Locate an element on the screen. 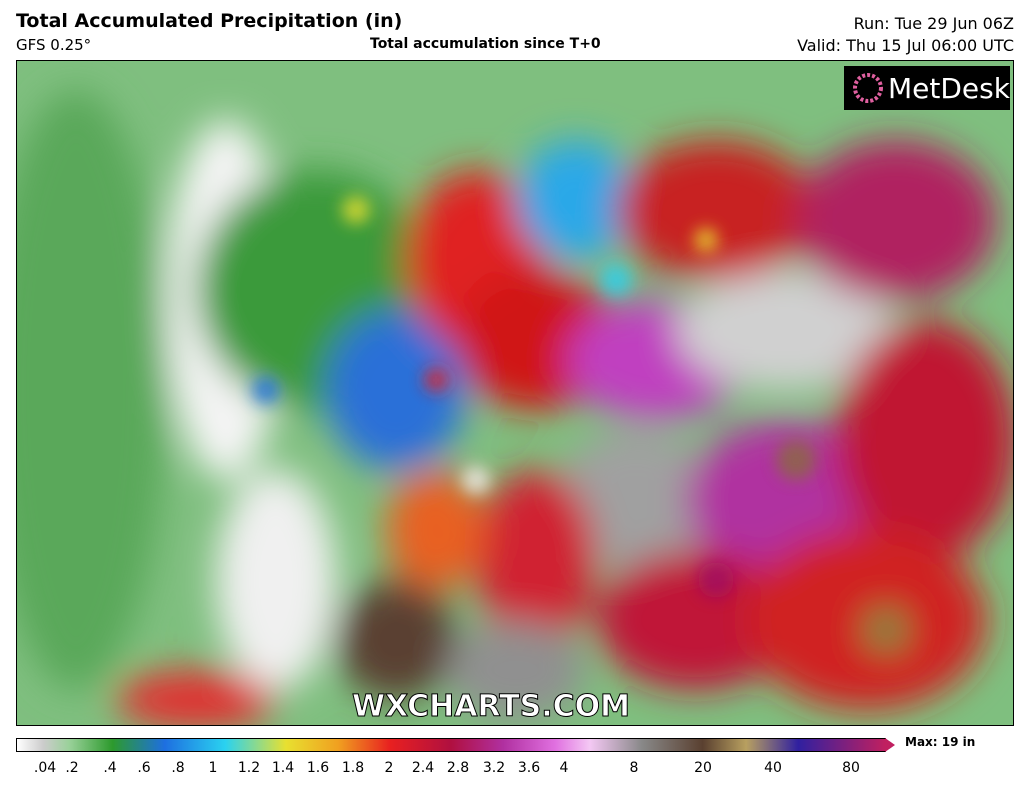 This screenshot has height=791, width=1024. colorbar-label: 3.2 is located at coordinates (494, 768).